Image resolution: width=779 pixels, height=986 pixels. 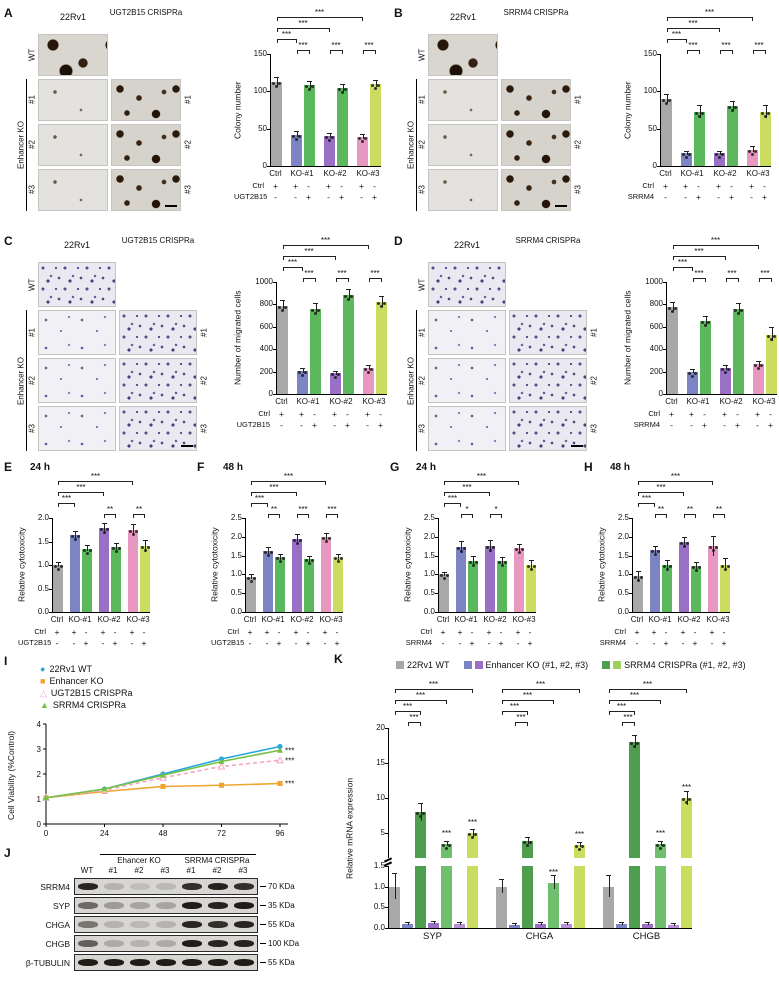 What do you see at coordinates (322, 414) in the screenshot?
I see `sign-row: Ctrl + + - + - + -` at bounding box center [322, 414].